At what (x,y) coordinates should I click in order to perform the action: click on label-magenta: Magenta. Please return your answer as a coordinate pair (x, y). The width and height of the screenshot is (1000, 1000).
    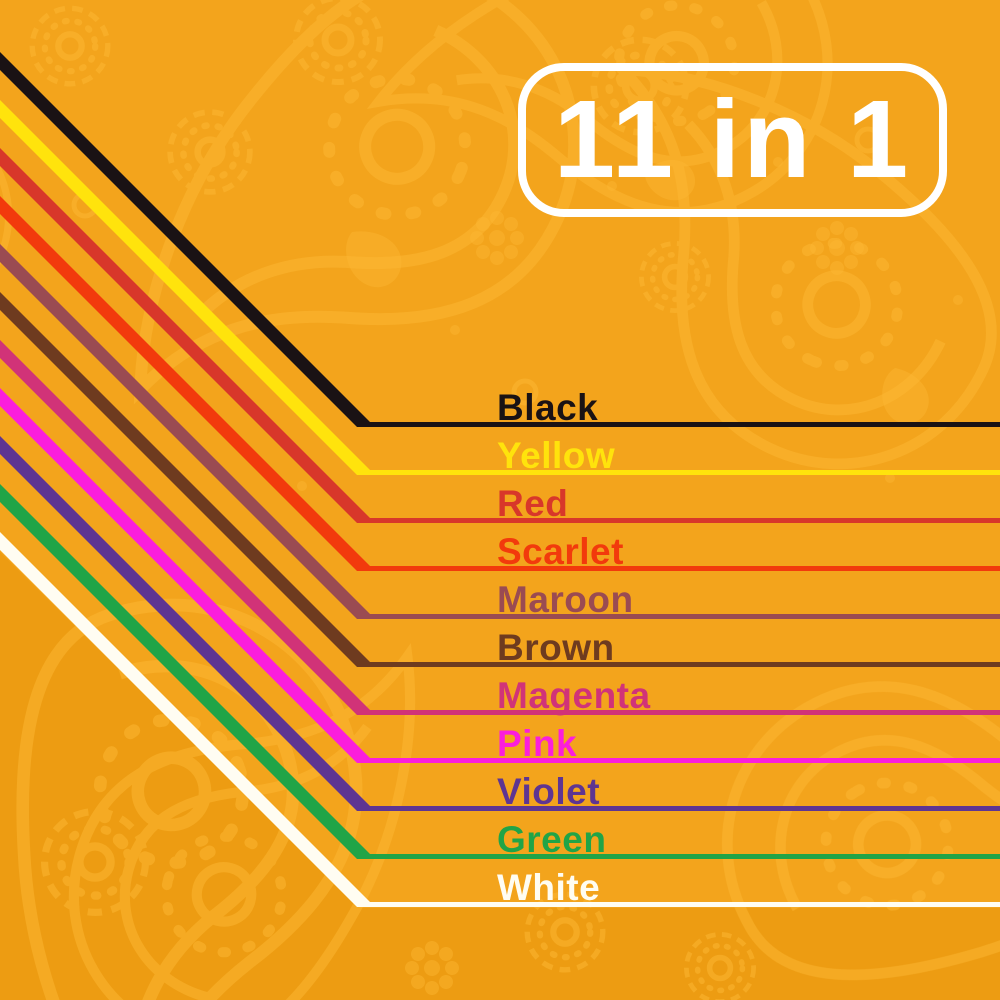
    Looking at the image, I should click on (574, 695).